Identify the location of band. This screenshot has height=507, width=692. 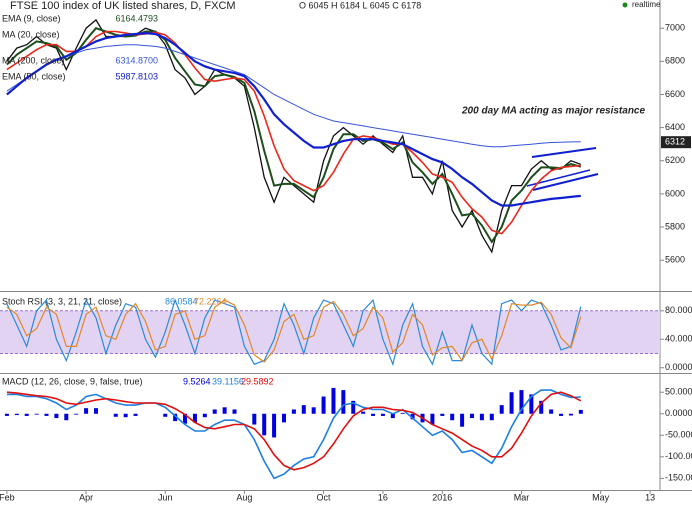
(330, 332).